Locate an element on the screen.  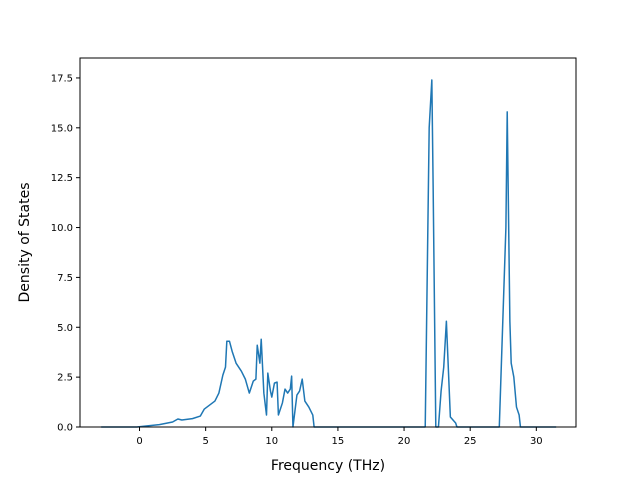
x-tick-label: 25 is located at coordinates (470, 441).